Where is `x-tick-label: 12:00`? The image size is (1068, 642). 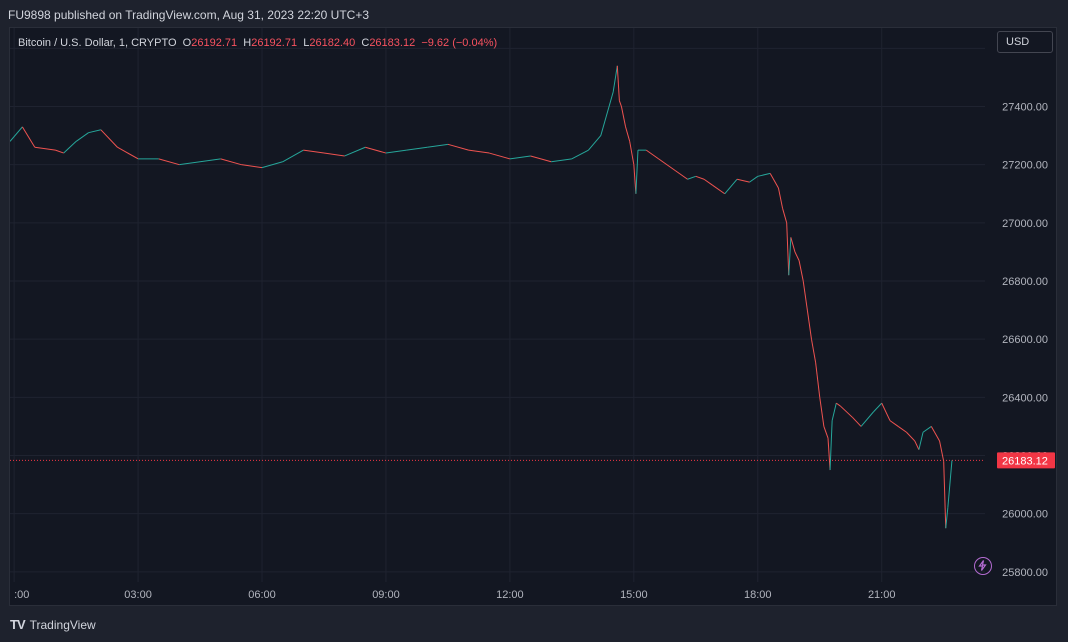
x-tick-label: 12:00 is located at coordinates (510, 595).